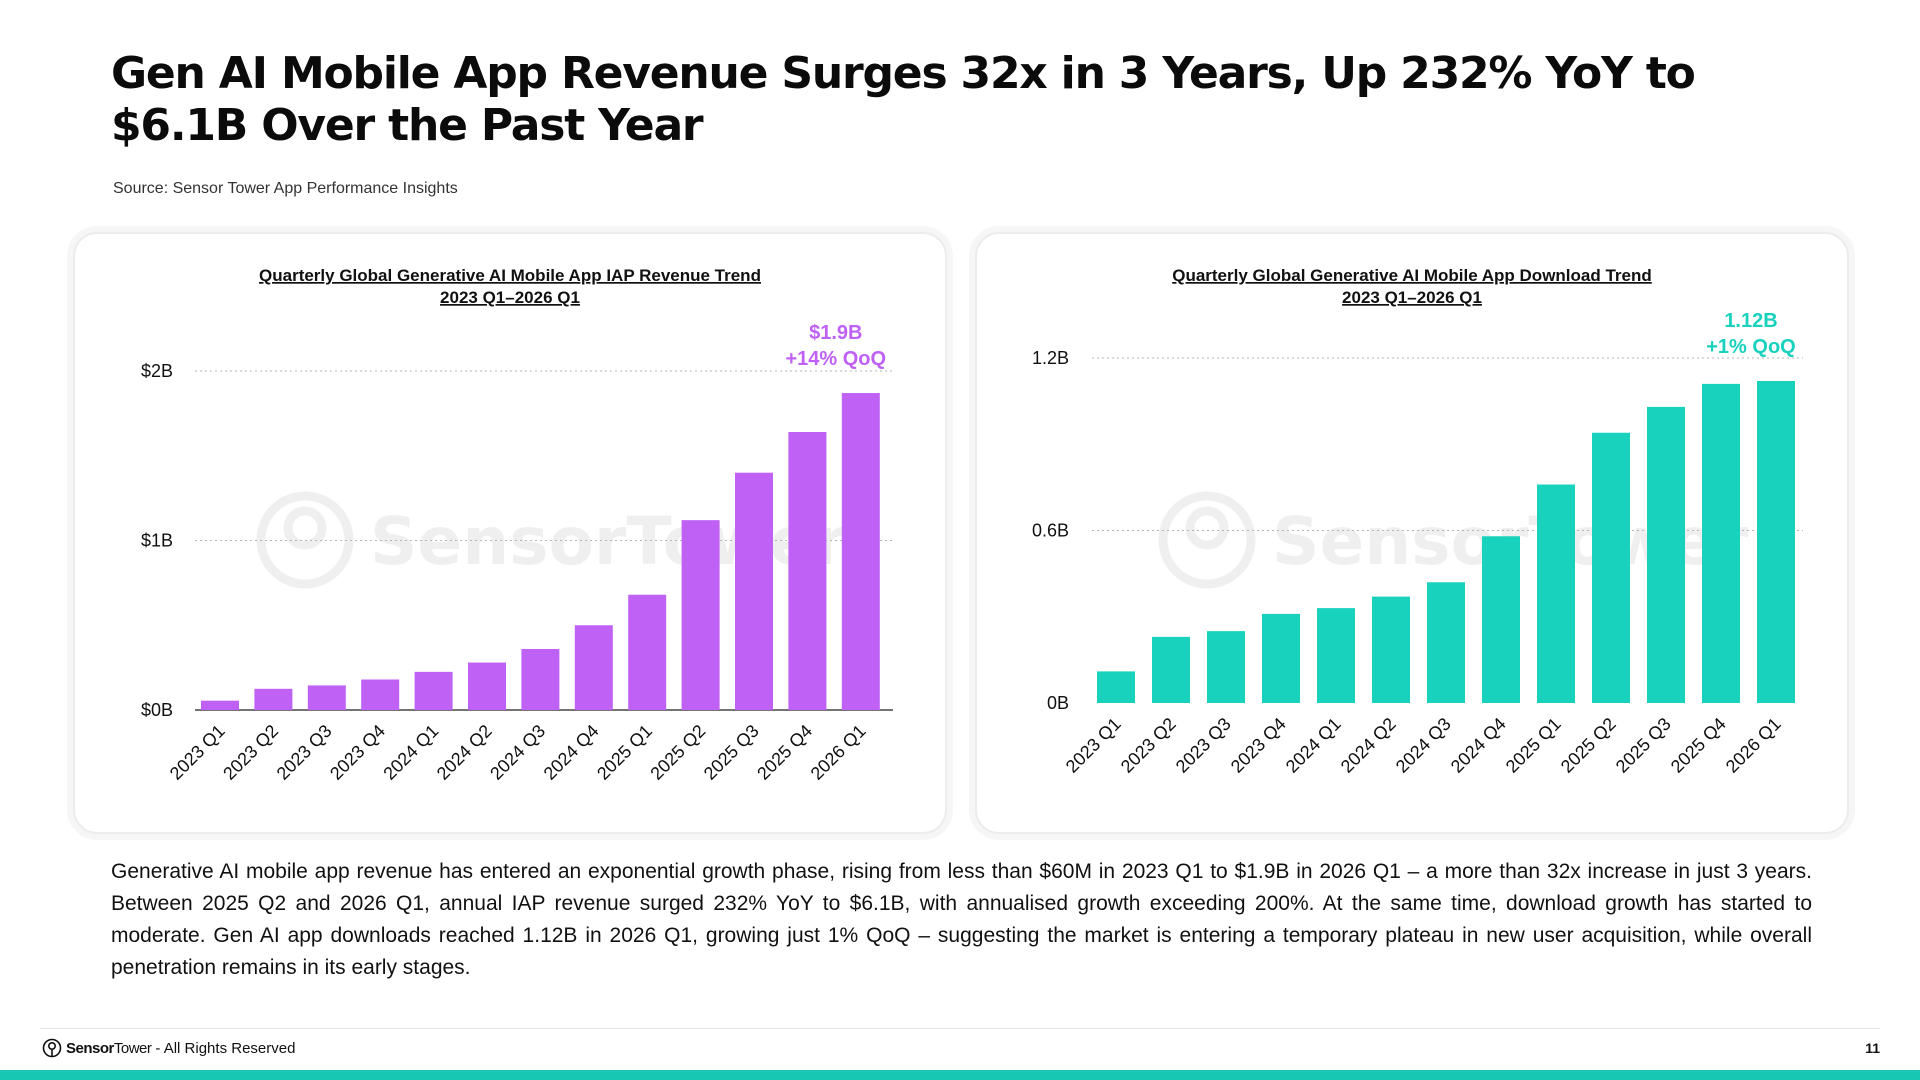  I want to click on y-tick-label: 0.6B, so click(1050, 531).